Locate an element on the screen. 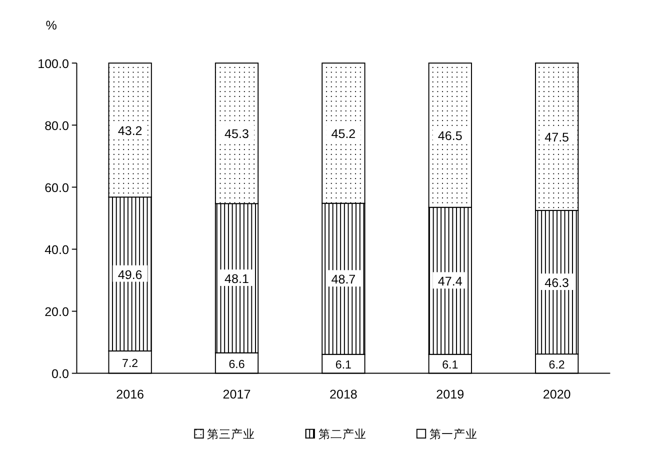 The width and height of the screenshot is (656, 476). y-tick-label: 100.0 is located at coordinates (54, 63).